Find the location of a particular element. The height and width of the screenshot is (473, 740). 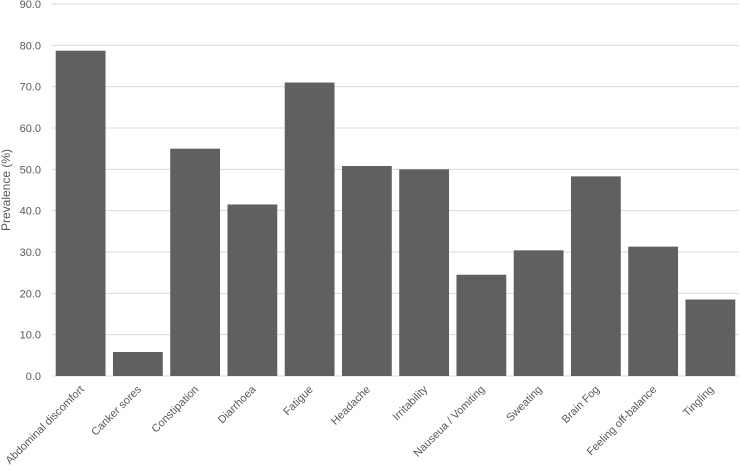

x-tick-label: Headache is located at coordinates (351, 406).